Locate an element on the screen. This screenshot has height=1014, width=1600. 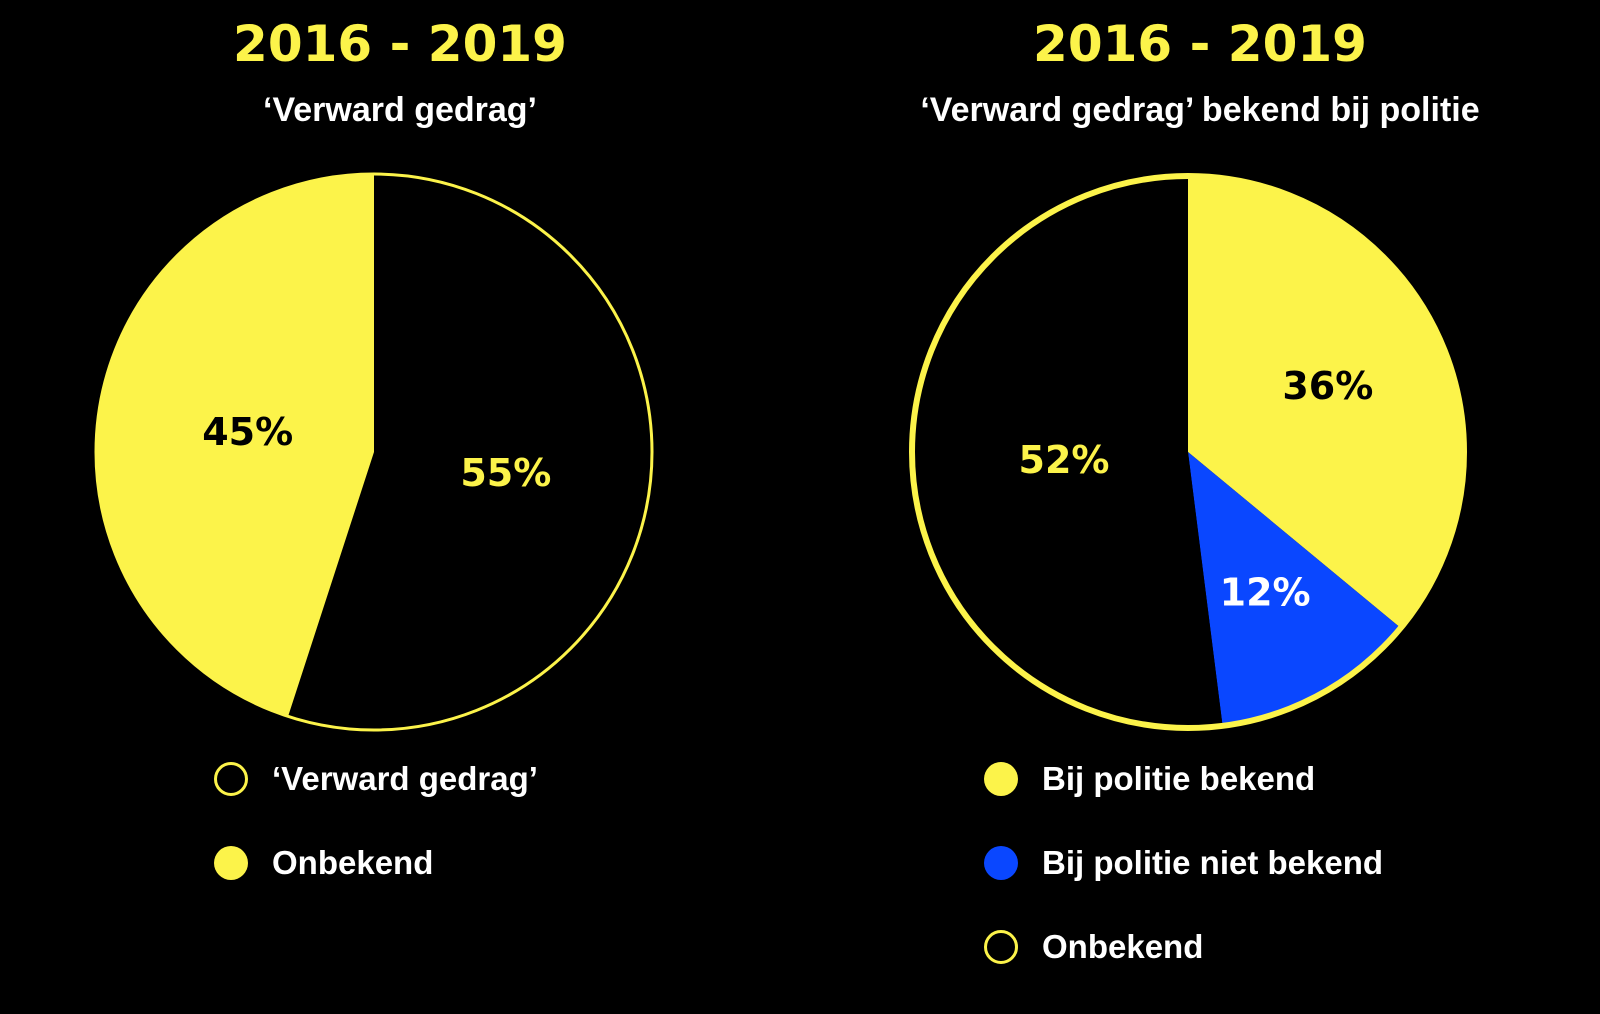
legend-label: Bij politie bekend is located at coordinates (1179, 778).